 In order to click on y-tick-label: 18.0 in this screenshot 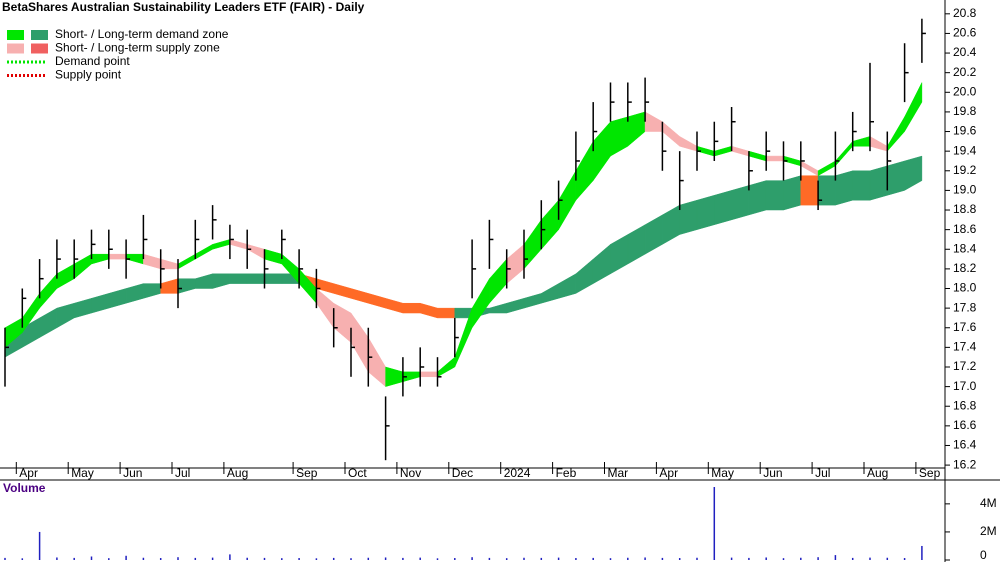, I will do `click(965, 288)`.